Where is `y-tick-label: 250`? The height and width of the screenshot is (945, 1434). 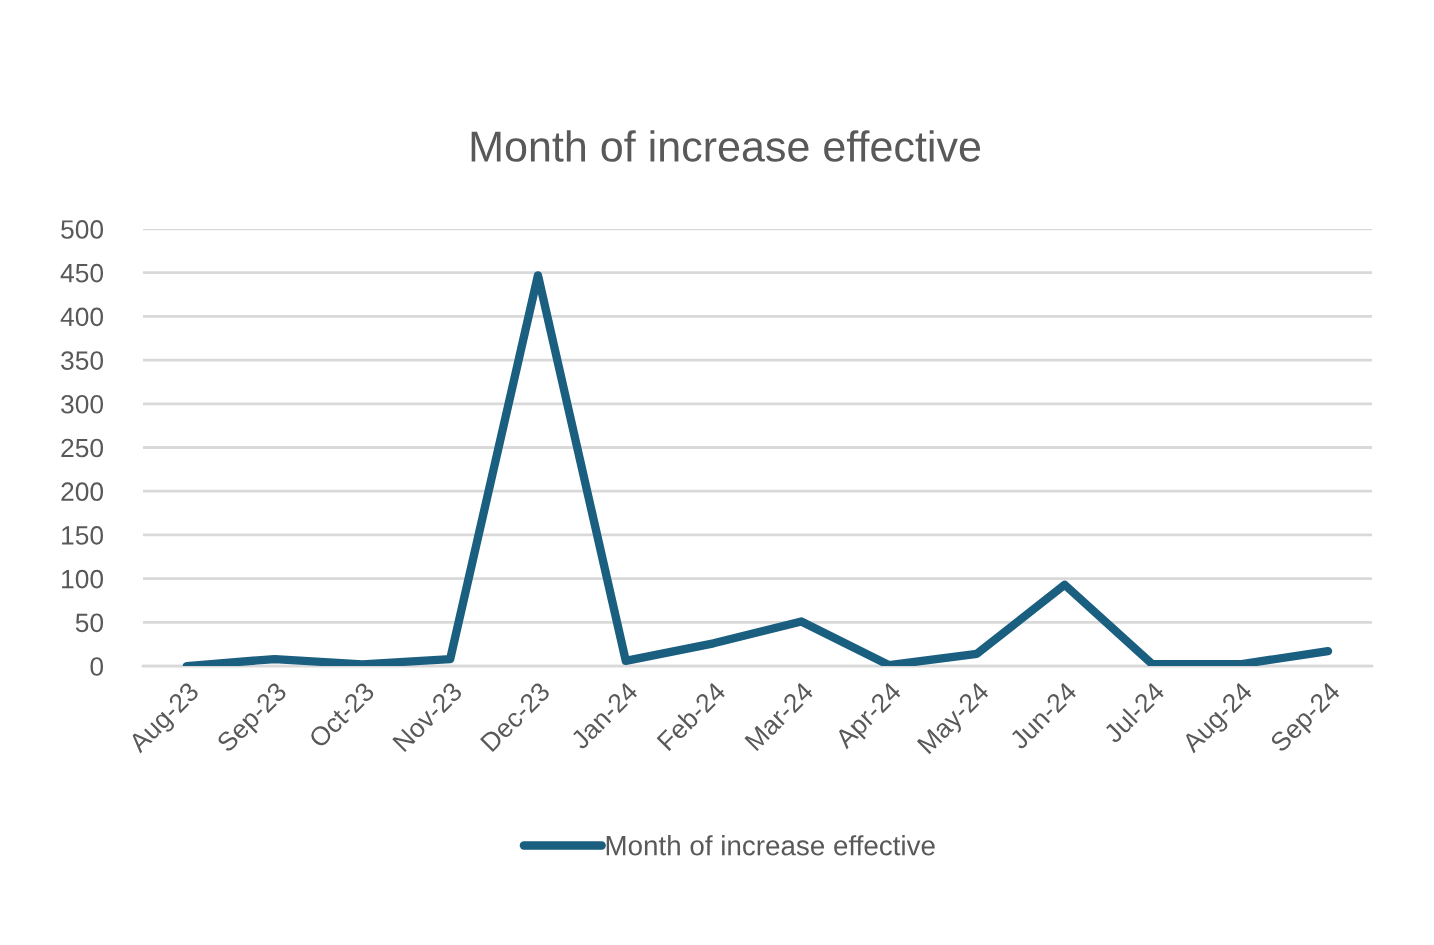
y-tick-label: 250 is located at coordinates (82, 448).